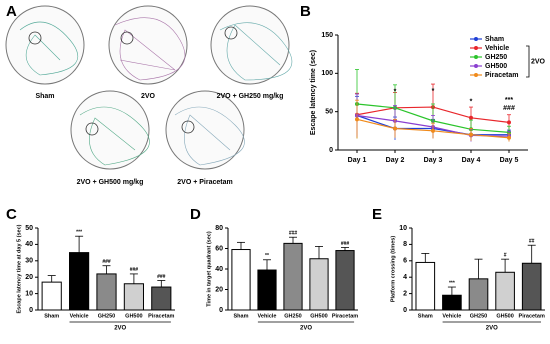  Describe the element at coordinates (209, 269) in the screenshot. I see `y-axis-label: Time in target quadrant (sec)` at that location.